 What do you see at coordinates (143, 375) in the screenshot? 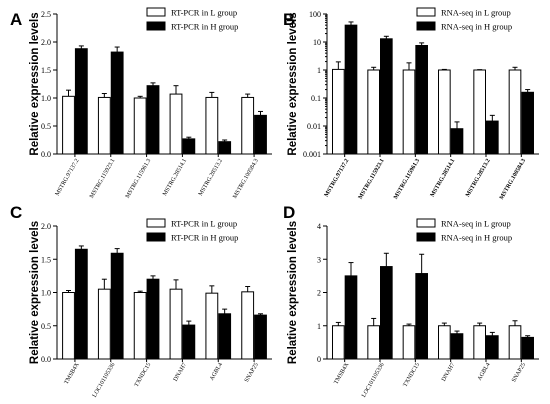
I see `x-tick-label: TXNDC15` at bounding box center [143, 375].